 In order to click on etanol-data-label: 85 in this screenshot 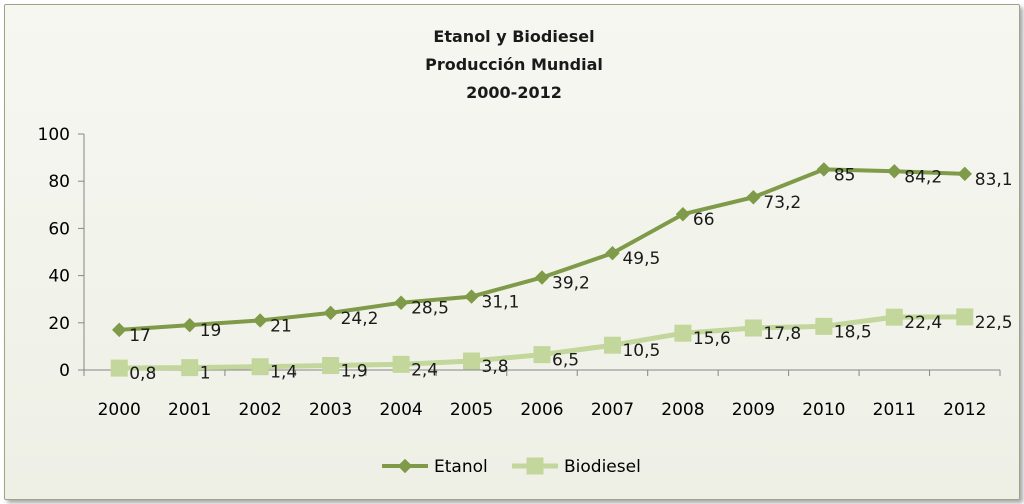, I will do `click(845, 175)`.